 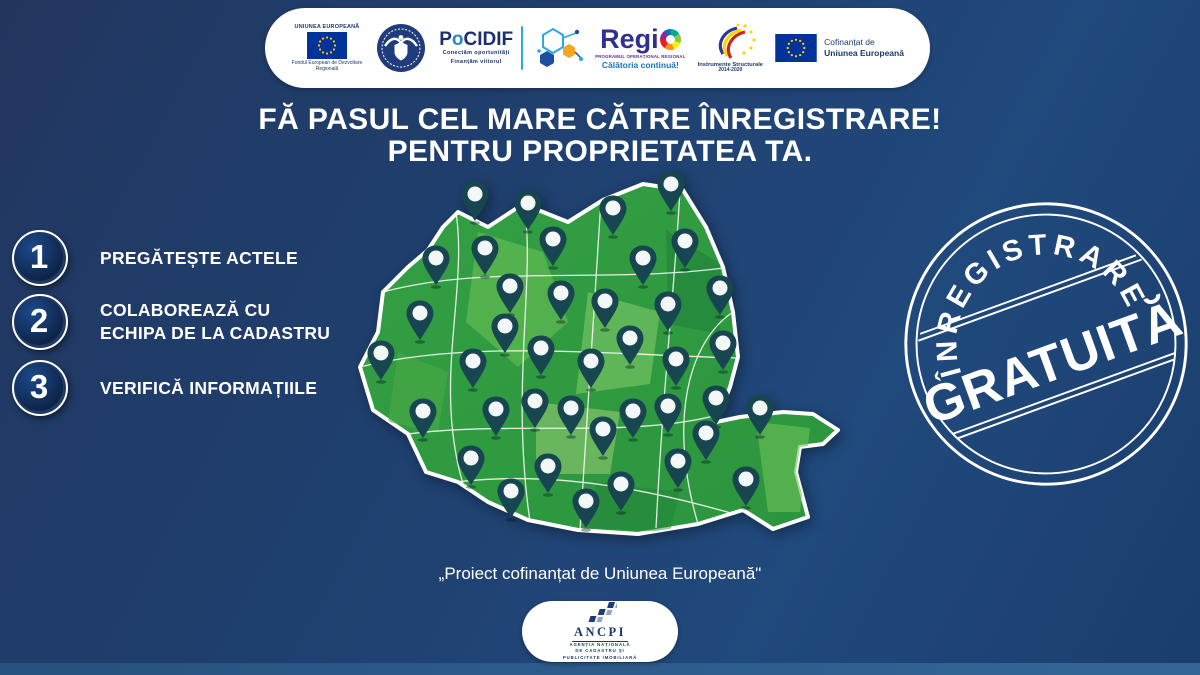 What do you see at coordinates (730, 70) in the screenshot?
I see `structural-years: 2014-2020` at bounding box center [730, 70].